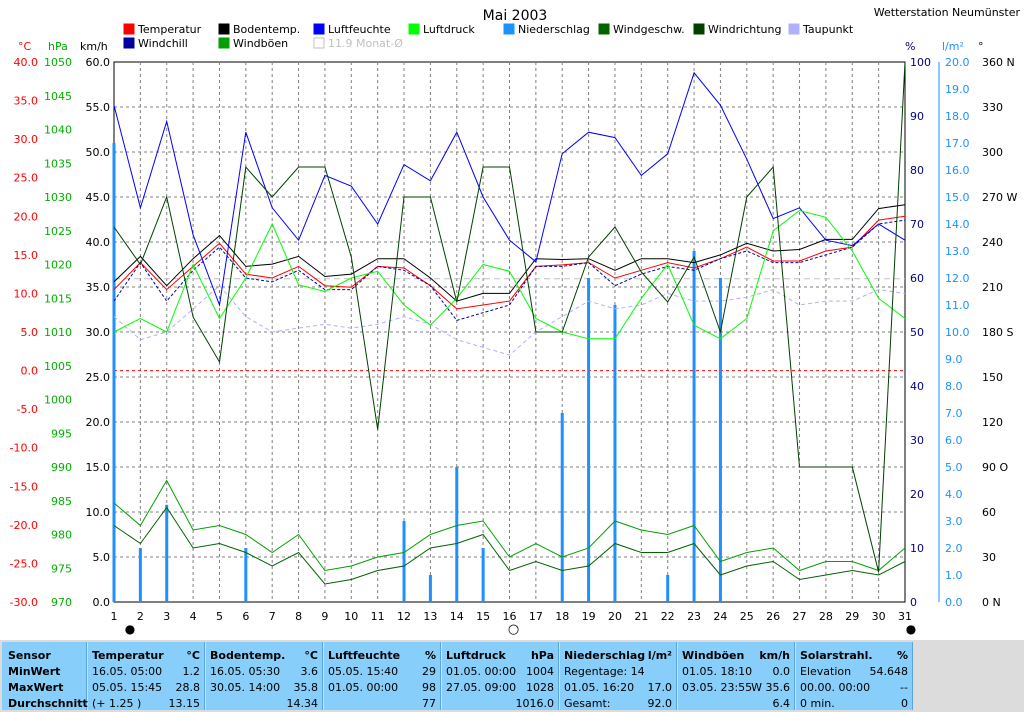 The image size is (1024, 712). What do you see at coordinates (954, 386) in the screenshot?
I see `rain-tick-label: 8.0` at bounding box center [954, 386].